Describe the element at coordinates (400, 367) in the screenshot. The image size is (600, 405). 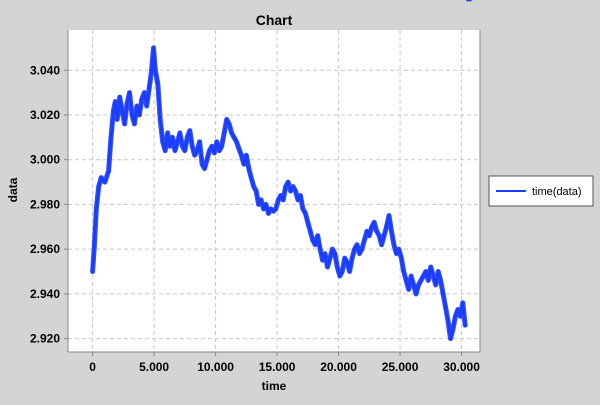
I see `x-tick-label: 25.000` at that location.